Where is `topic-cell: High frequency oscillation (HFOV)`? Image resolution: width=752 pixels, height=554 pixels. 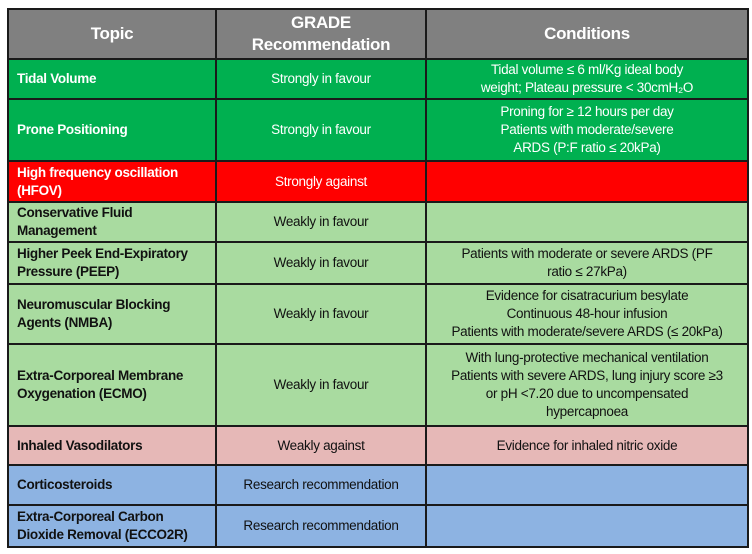 topic-cell: High frequency oscillation (HFOV) is located at coordinates (112, 181).